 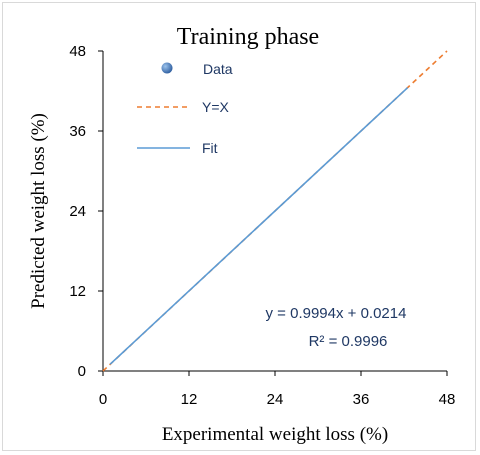 What do you see at coordinates (336, 313) in the screenshot?
I see `fit-equation: y = 0.9994x + 0.0214` at bounding box center [336, 313].